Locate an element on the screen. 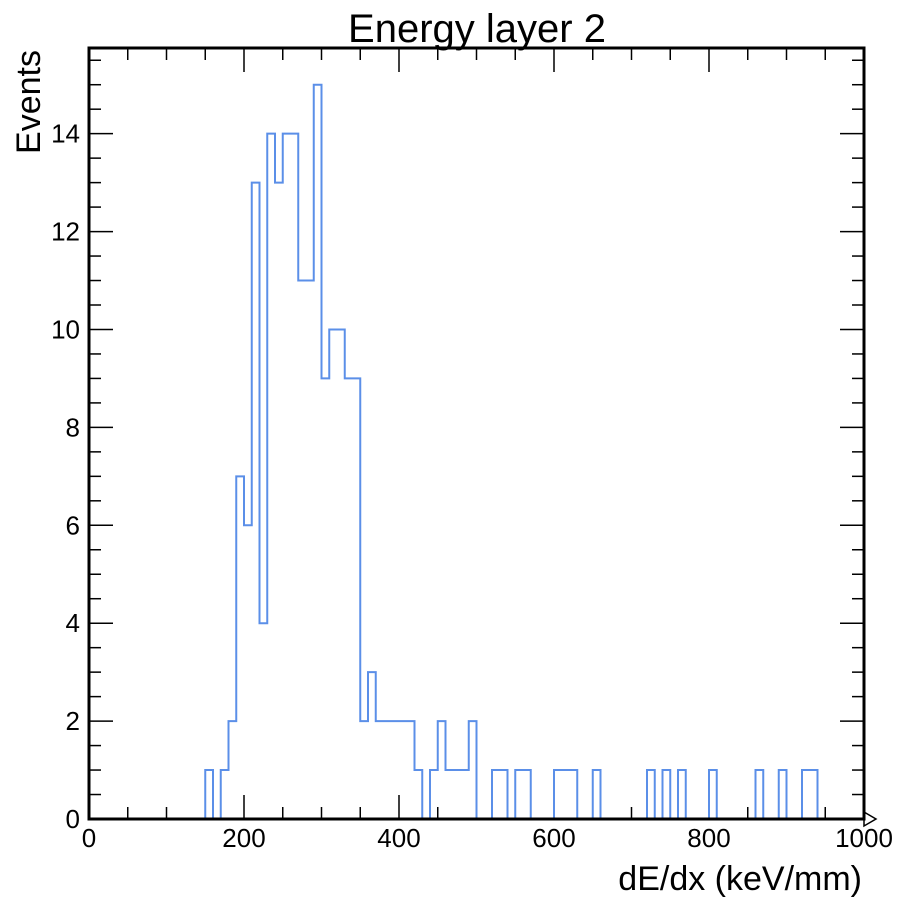 Image resolution: width=907 pixels, height=906 pixels. x-tick-label: 800 is located at coordinates (708, 838).